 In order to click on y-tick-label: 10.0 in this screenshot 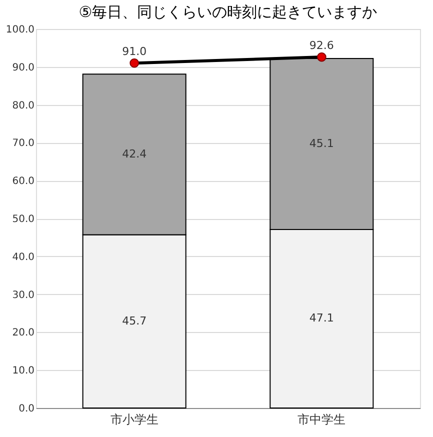, I will do `click(23, 371)`.